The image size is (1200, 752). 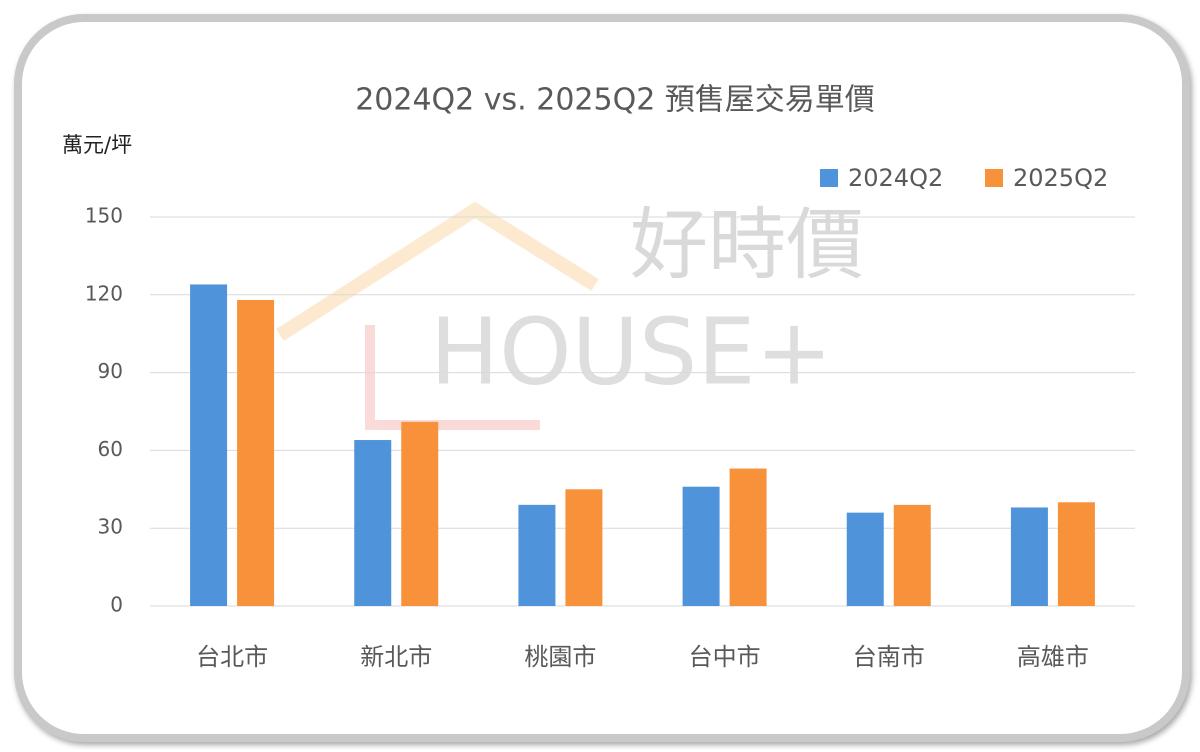 I want to click on y-axis-label: 萬元/坪, so click(x=97, y=145).